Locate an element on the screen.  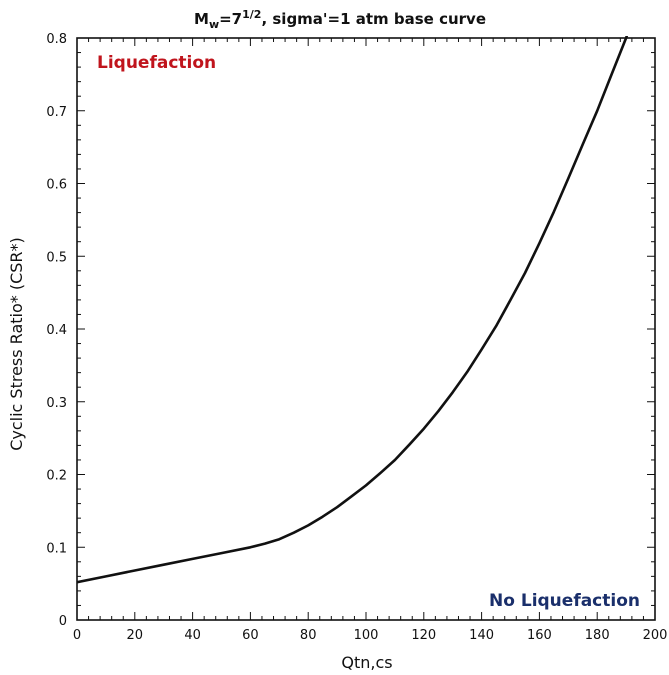
x-tick-label: 80 is located at coordinates (308, 635).